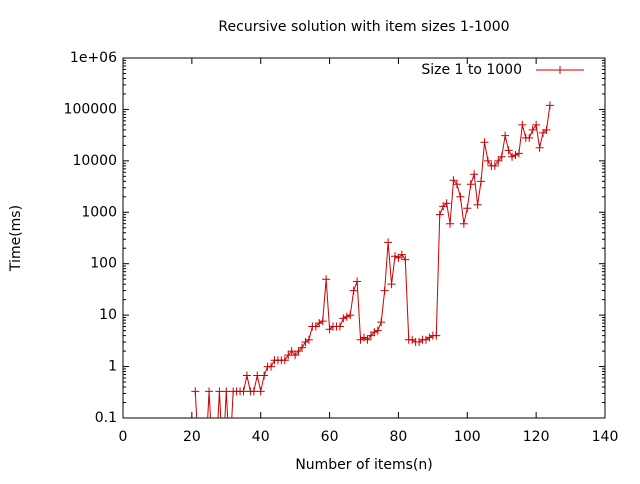 The image size is (640, 484). What do you see at coordinates (330, 437) in the screenshot?
I see `x-tick-label: 60` at bounding box center [330, 437].